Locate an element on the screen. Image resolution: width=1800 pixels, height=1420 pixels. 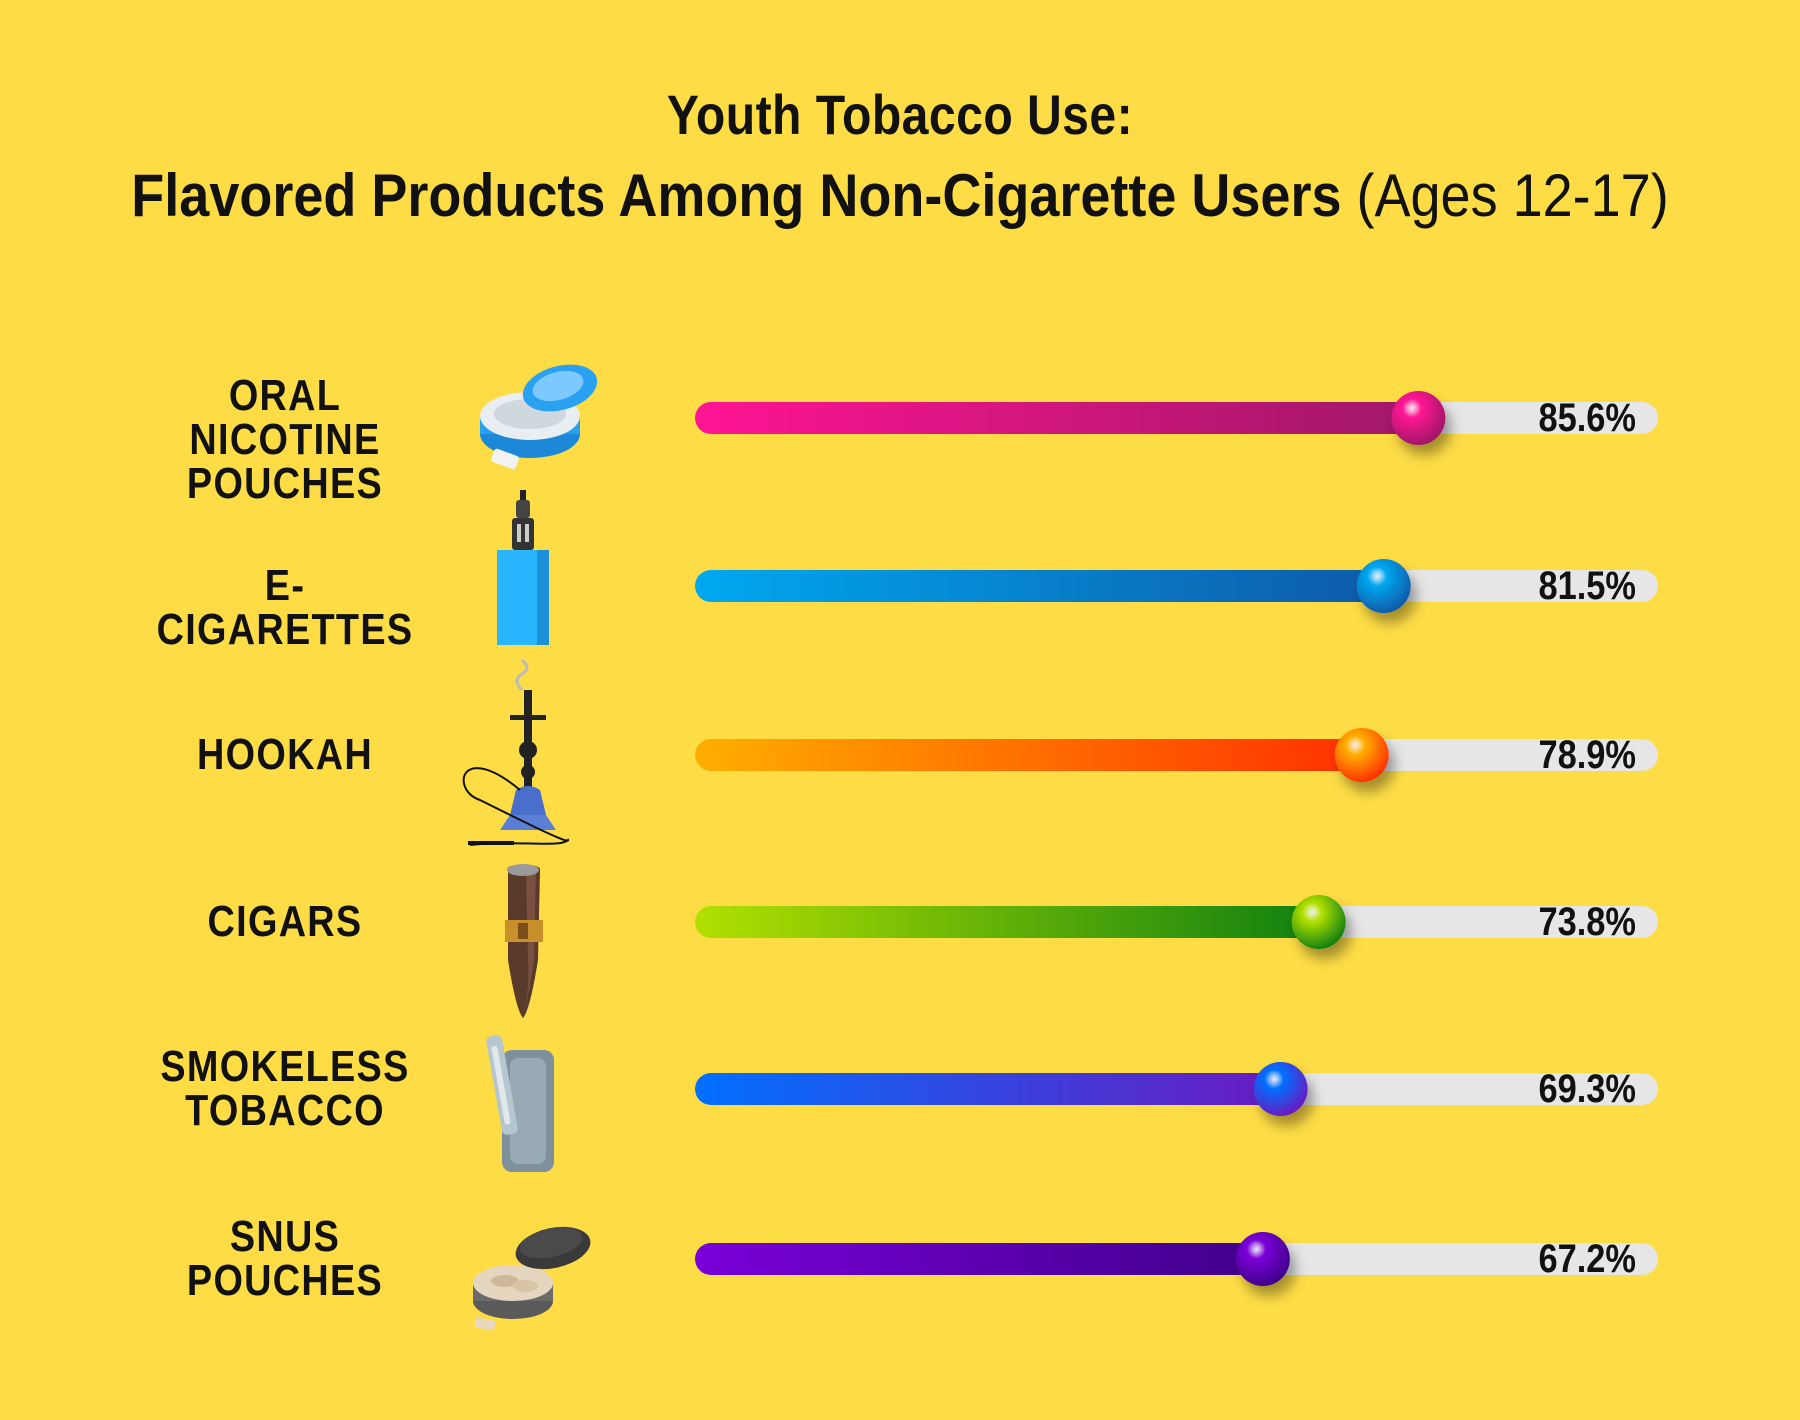
chart-title: Youth Tobacco Use: is located at coordinates (900, 114).